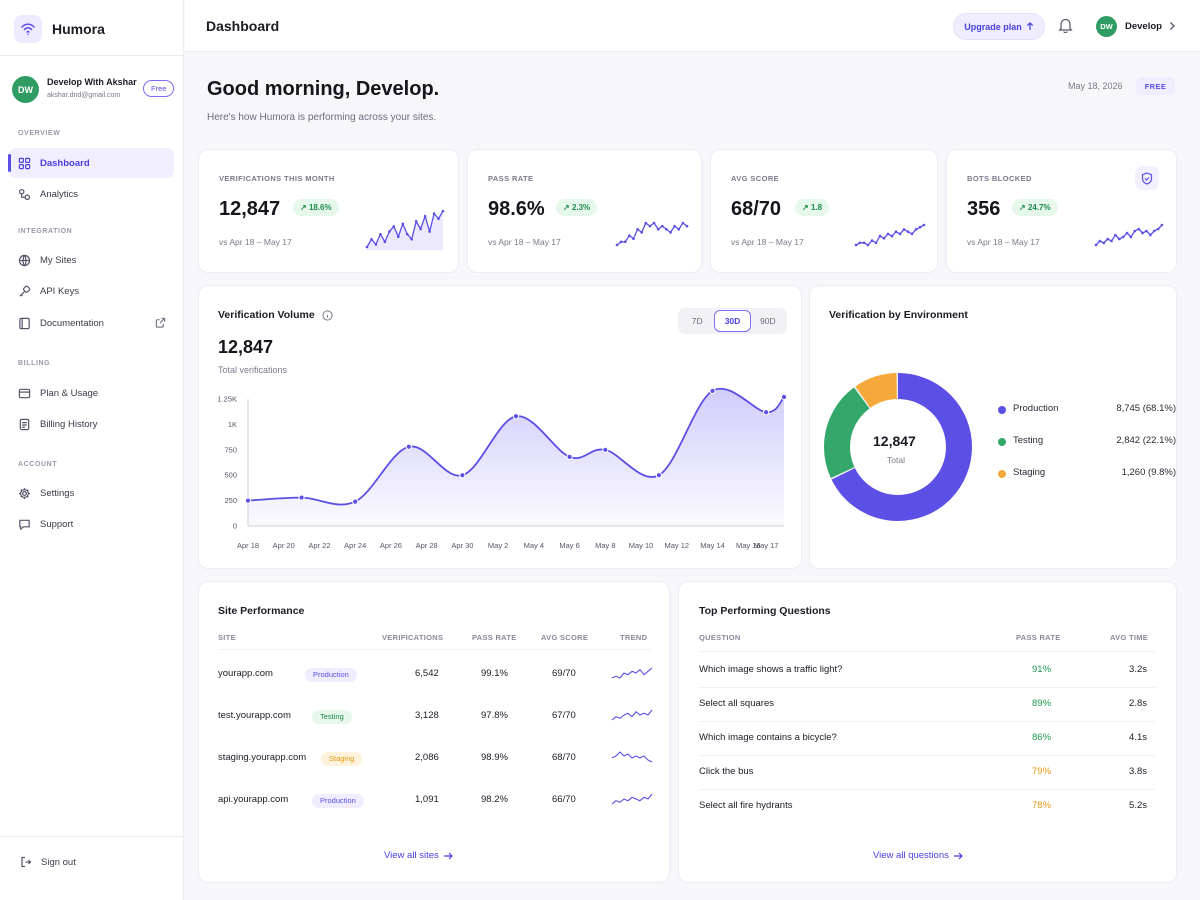 The width and height of the screenshot is (1200, 900). What do you see at coordinates (38, 464) in the screenshot?
I see `section-account: ACCOUNT` at bounding box center [38, 464].